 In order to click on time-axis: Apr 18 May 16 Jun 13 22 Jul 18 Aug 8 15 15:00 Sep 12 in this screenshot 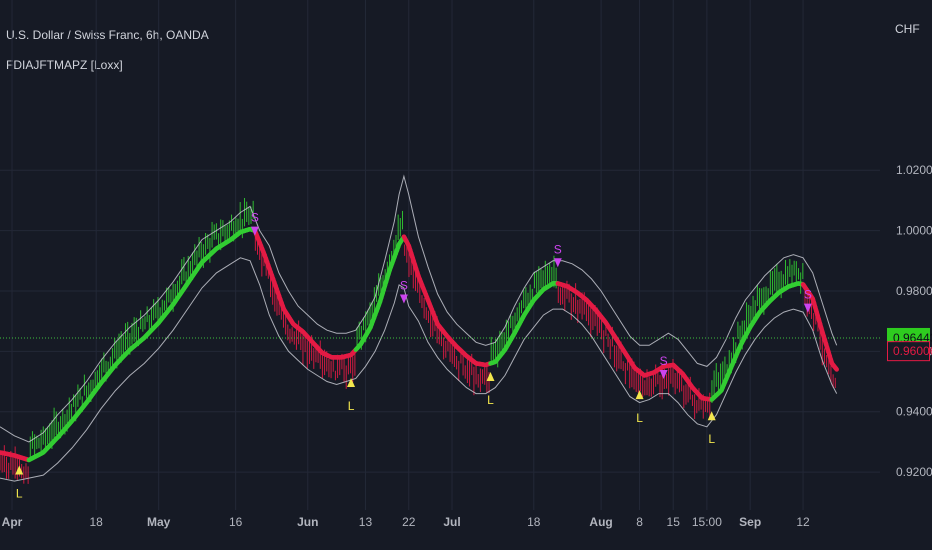, I will do `click(406, 522)`.